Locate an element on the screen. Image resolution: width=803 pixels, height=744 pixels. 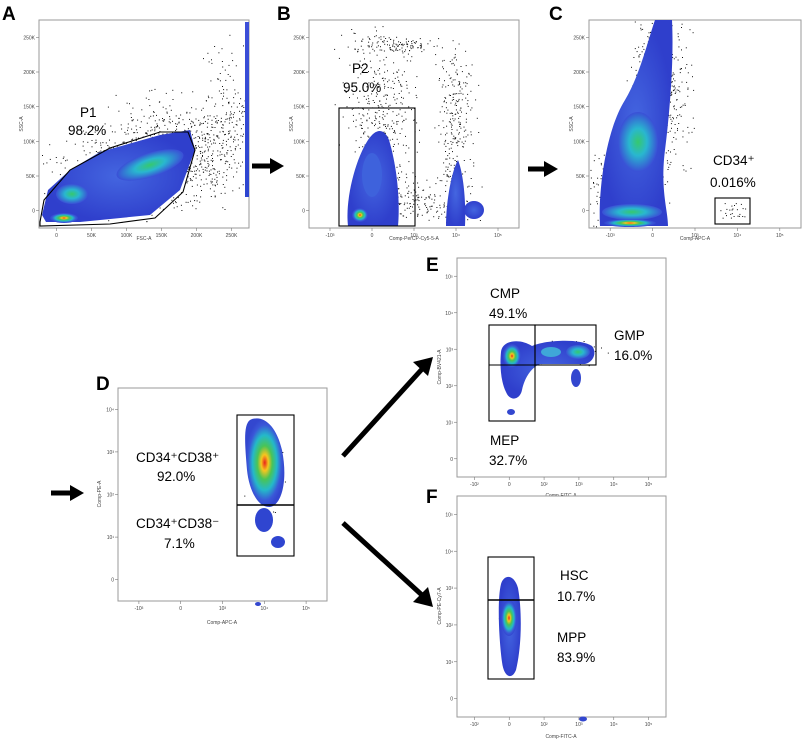
panel-e-y-tick-label: 0 is located at coordinates (451, 460).